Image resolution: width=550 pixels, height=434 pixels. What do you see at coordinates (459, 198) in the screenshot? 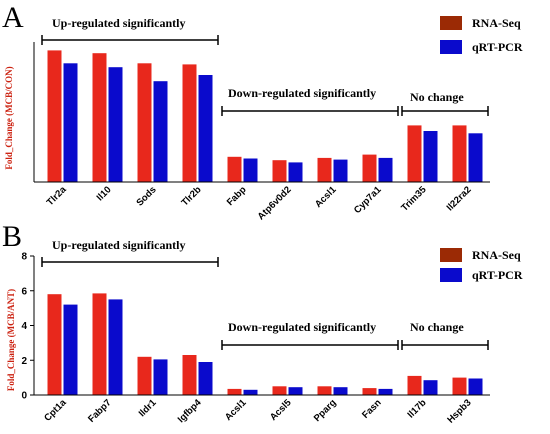
I see `category-label-a-il22ra2: Il22ra2` at bounding box center [459, 198].